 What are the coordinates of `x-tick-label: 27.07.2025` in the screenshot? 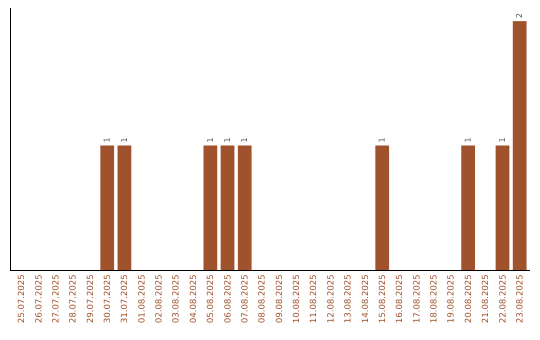 It's located at (56, 299).